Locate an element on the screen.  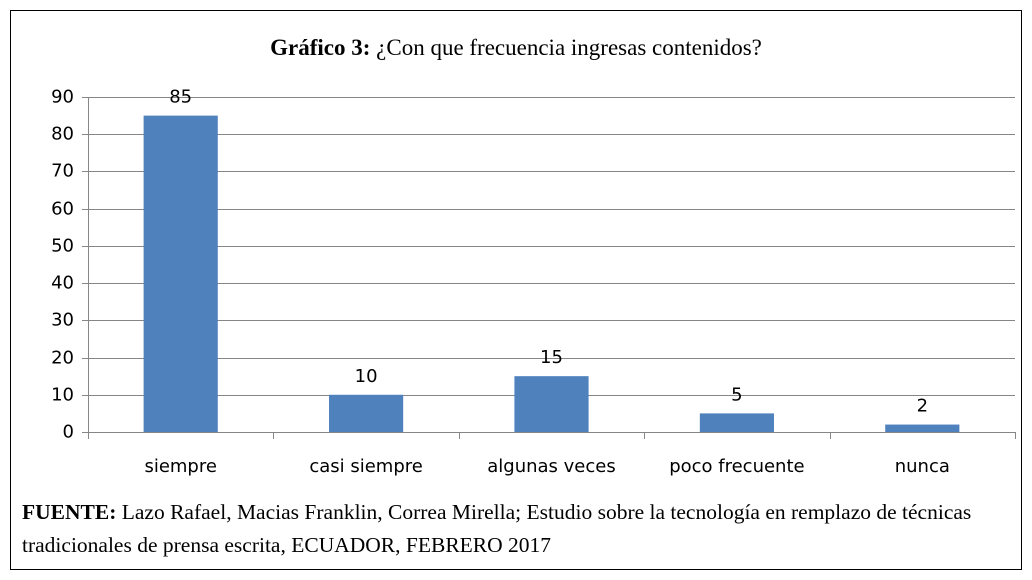
y-tick-label: 50 is located at coordinates (62, 246).